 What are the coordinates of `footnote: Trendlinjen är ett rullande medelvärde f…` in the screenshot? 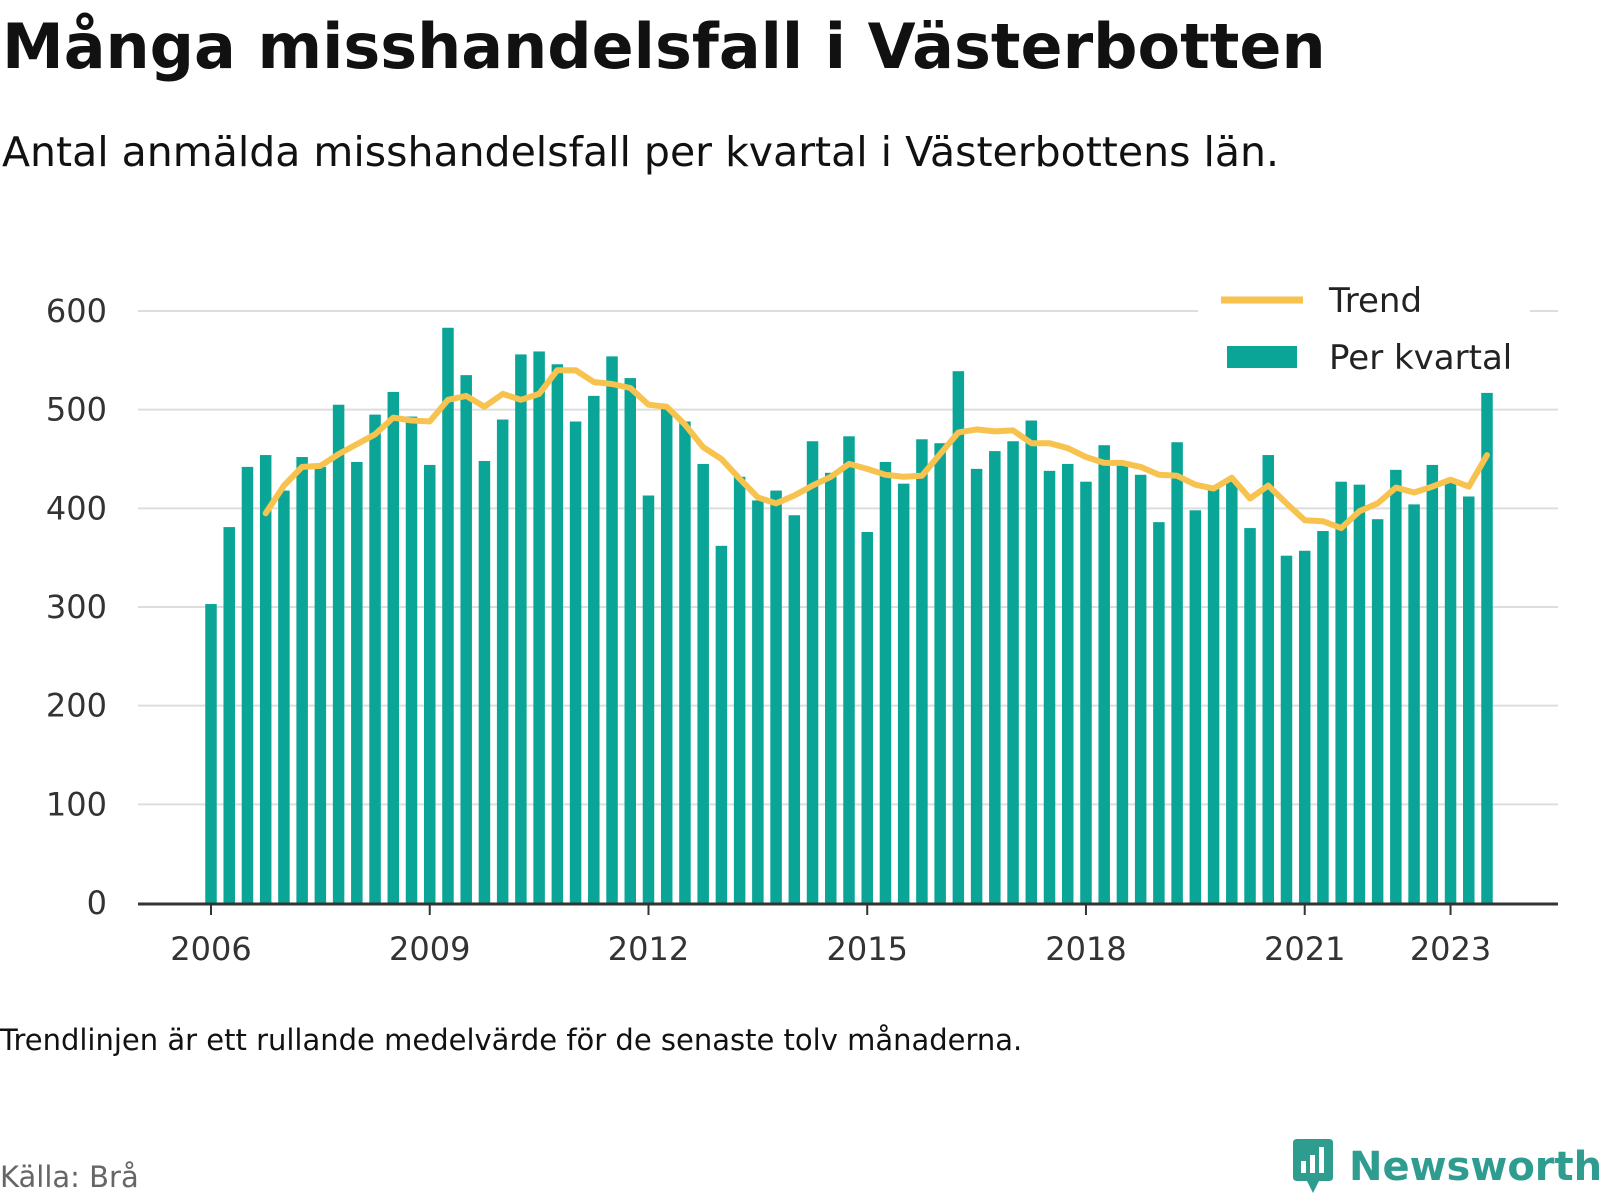 It's located at (511, 1040).